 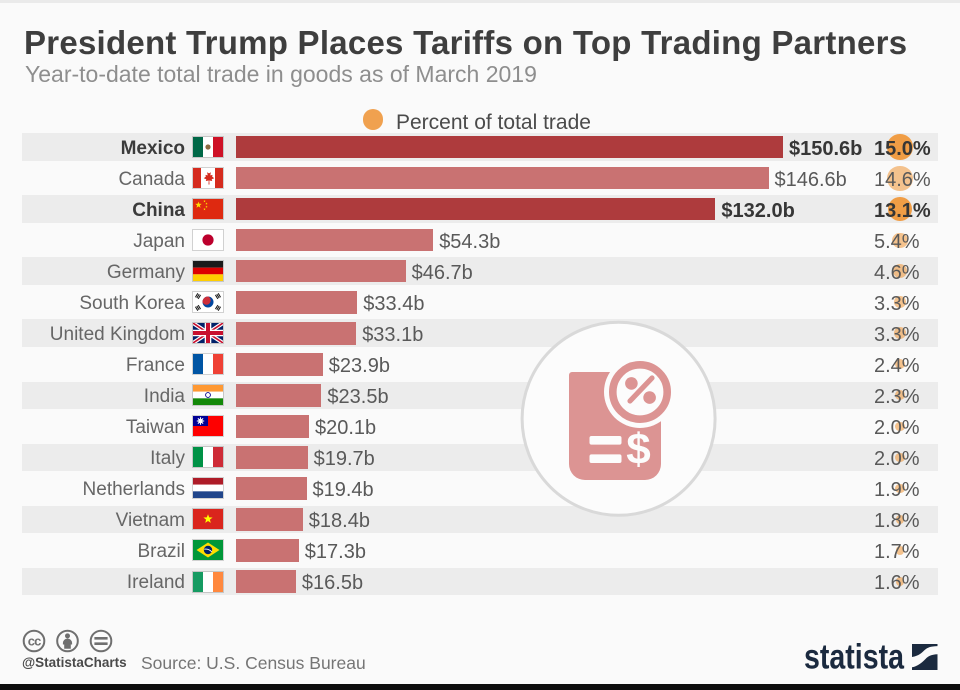 What do you see at coordinates (854, 657) in the screenshot?
I see `svg-text: statista` at bounding box center [854, 657].